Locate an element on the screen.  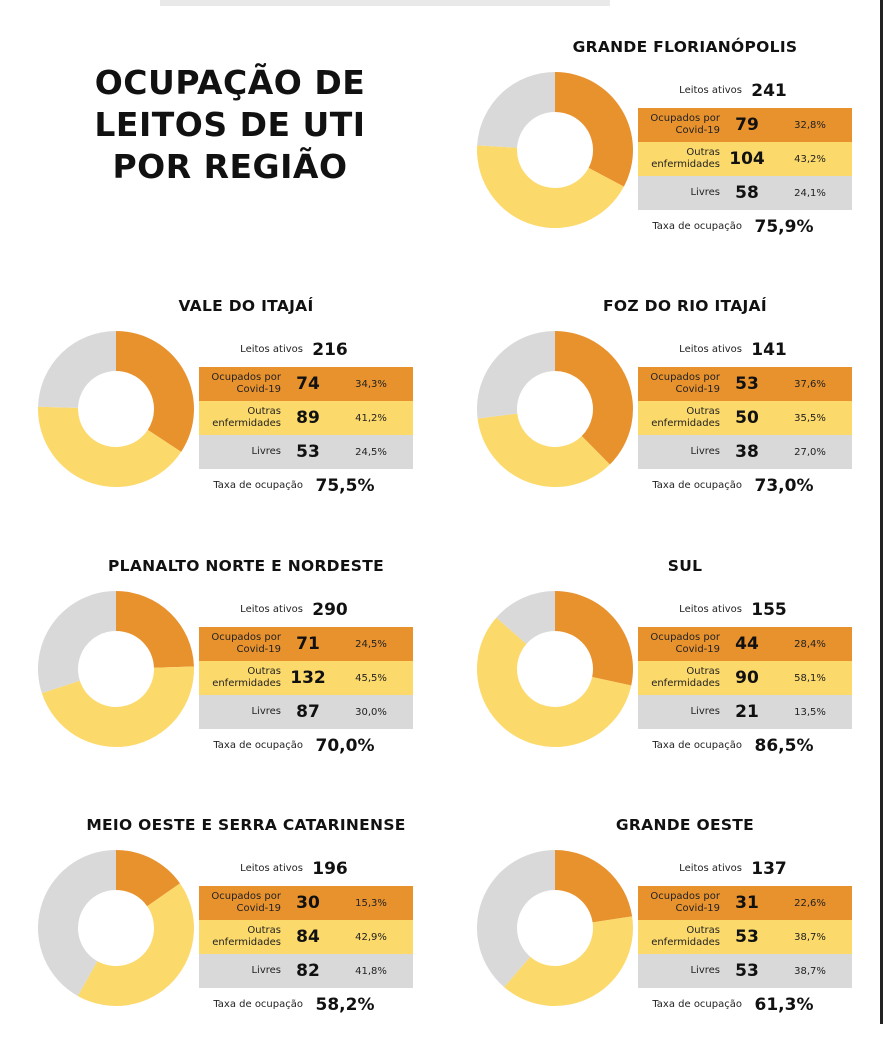
row-taxa-ocupacao: Taxa de ocupação 58,2% is located at coordinates (306, 1005).